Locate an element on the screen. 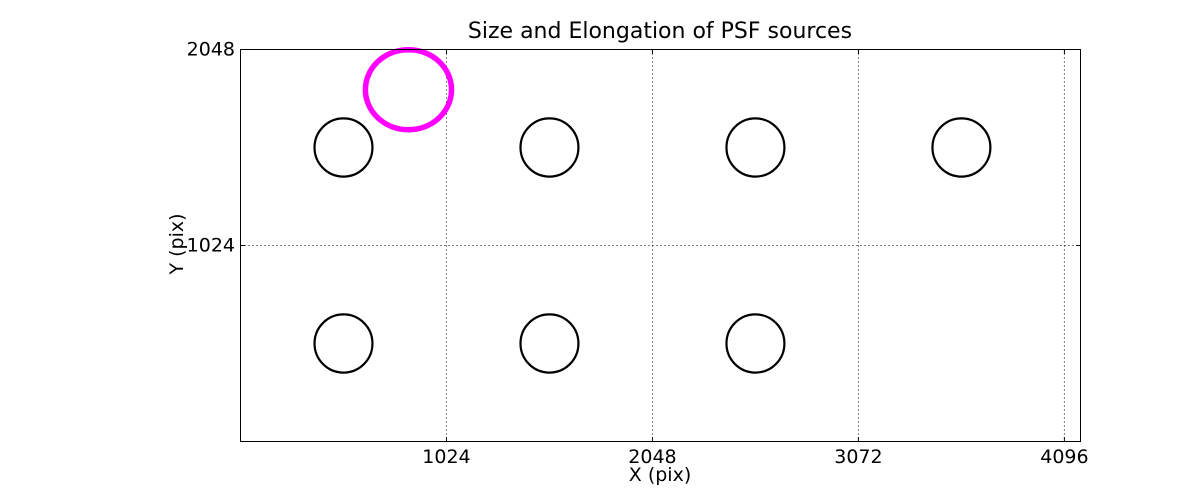  x-tick-label: 1024 is located at coordinates (446, 456).